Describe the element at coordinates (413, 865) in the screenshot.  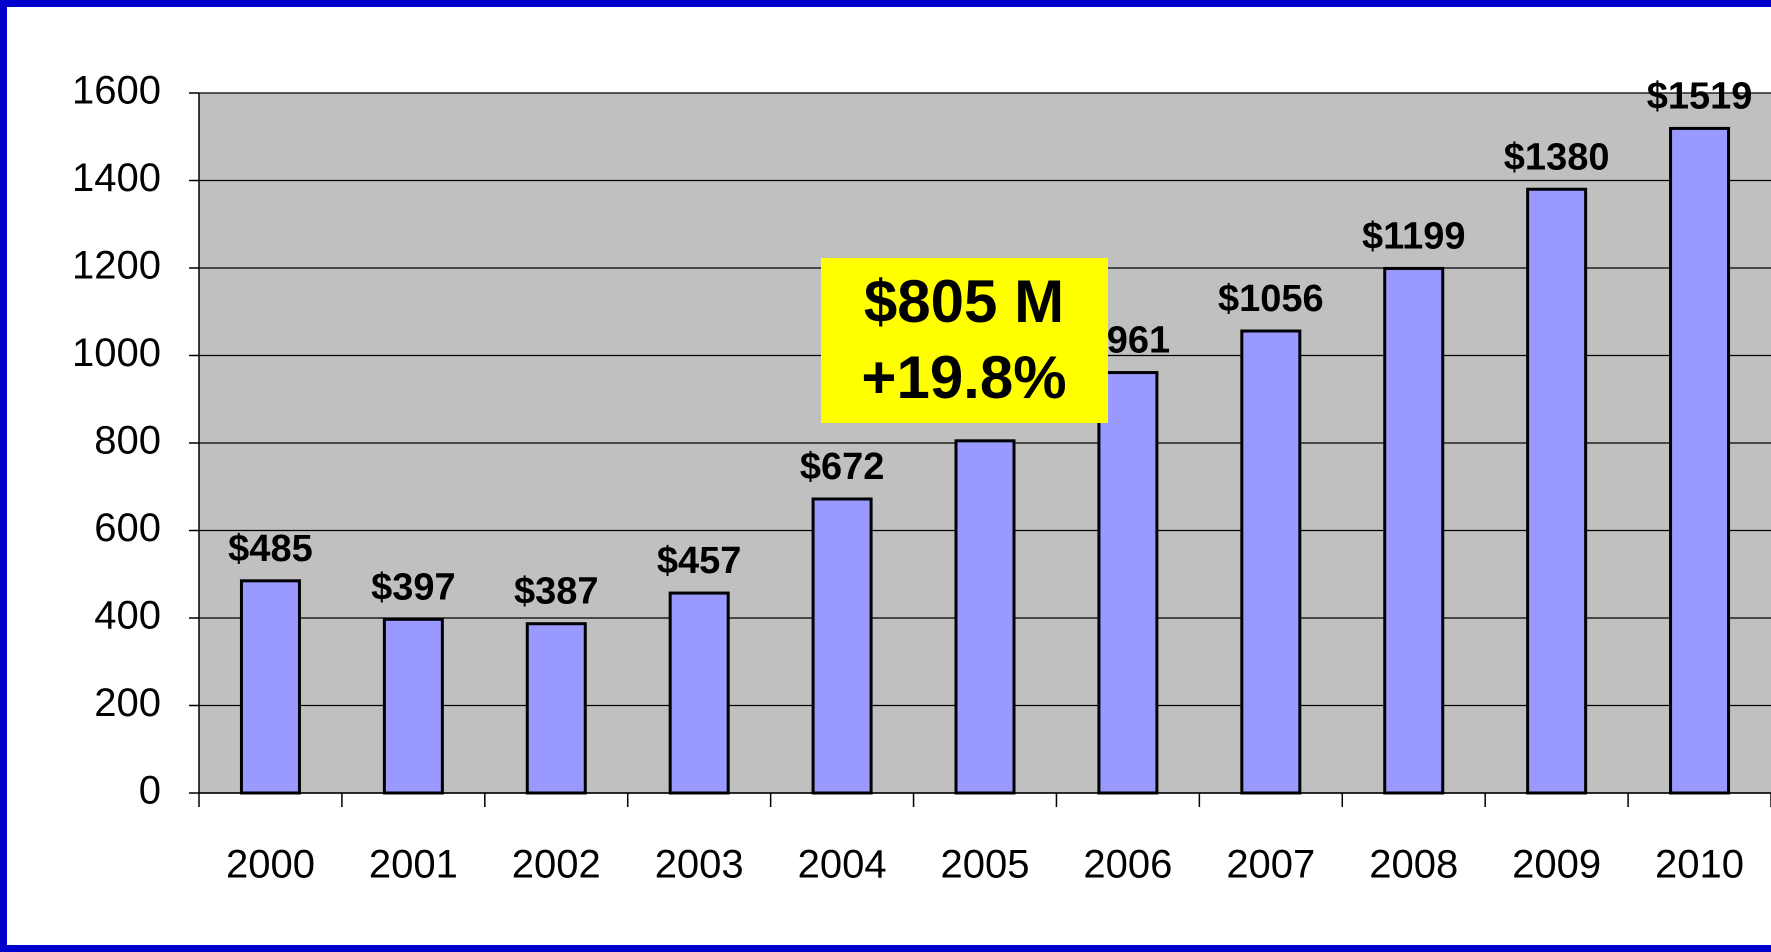
I see `x-tick-label: 2001` at that location.